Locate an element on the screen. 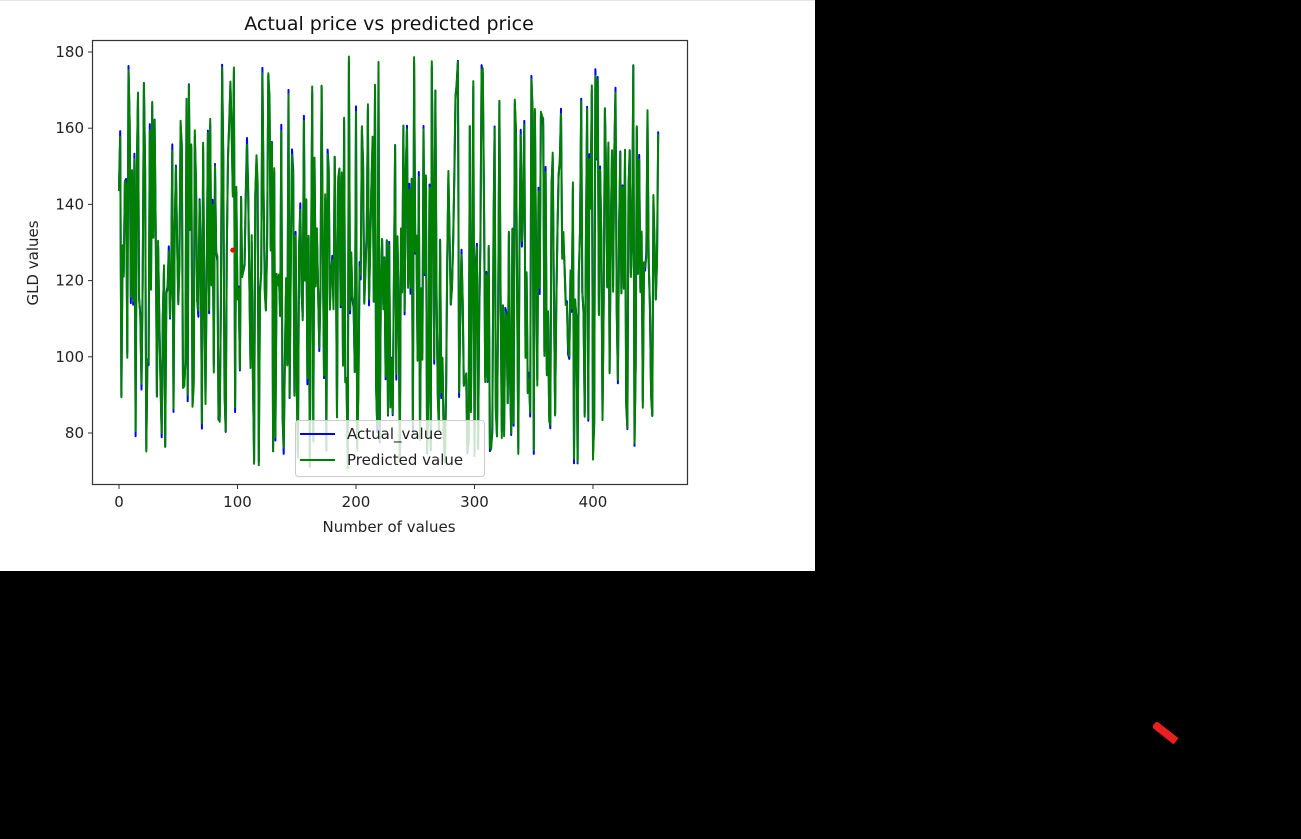  y-axis-label: GLD values is located at coordinates (33, 262).